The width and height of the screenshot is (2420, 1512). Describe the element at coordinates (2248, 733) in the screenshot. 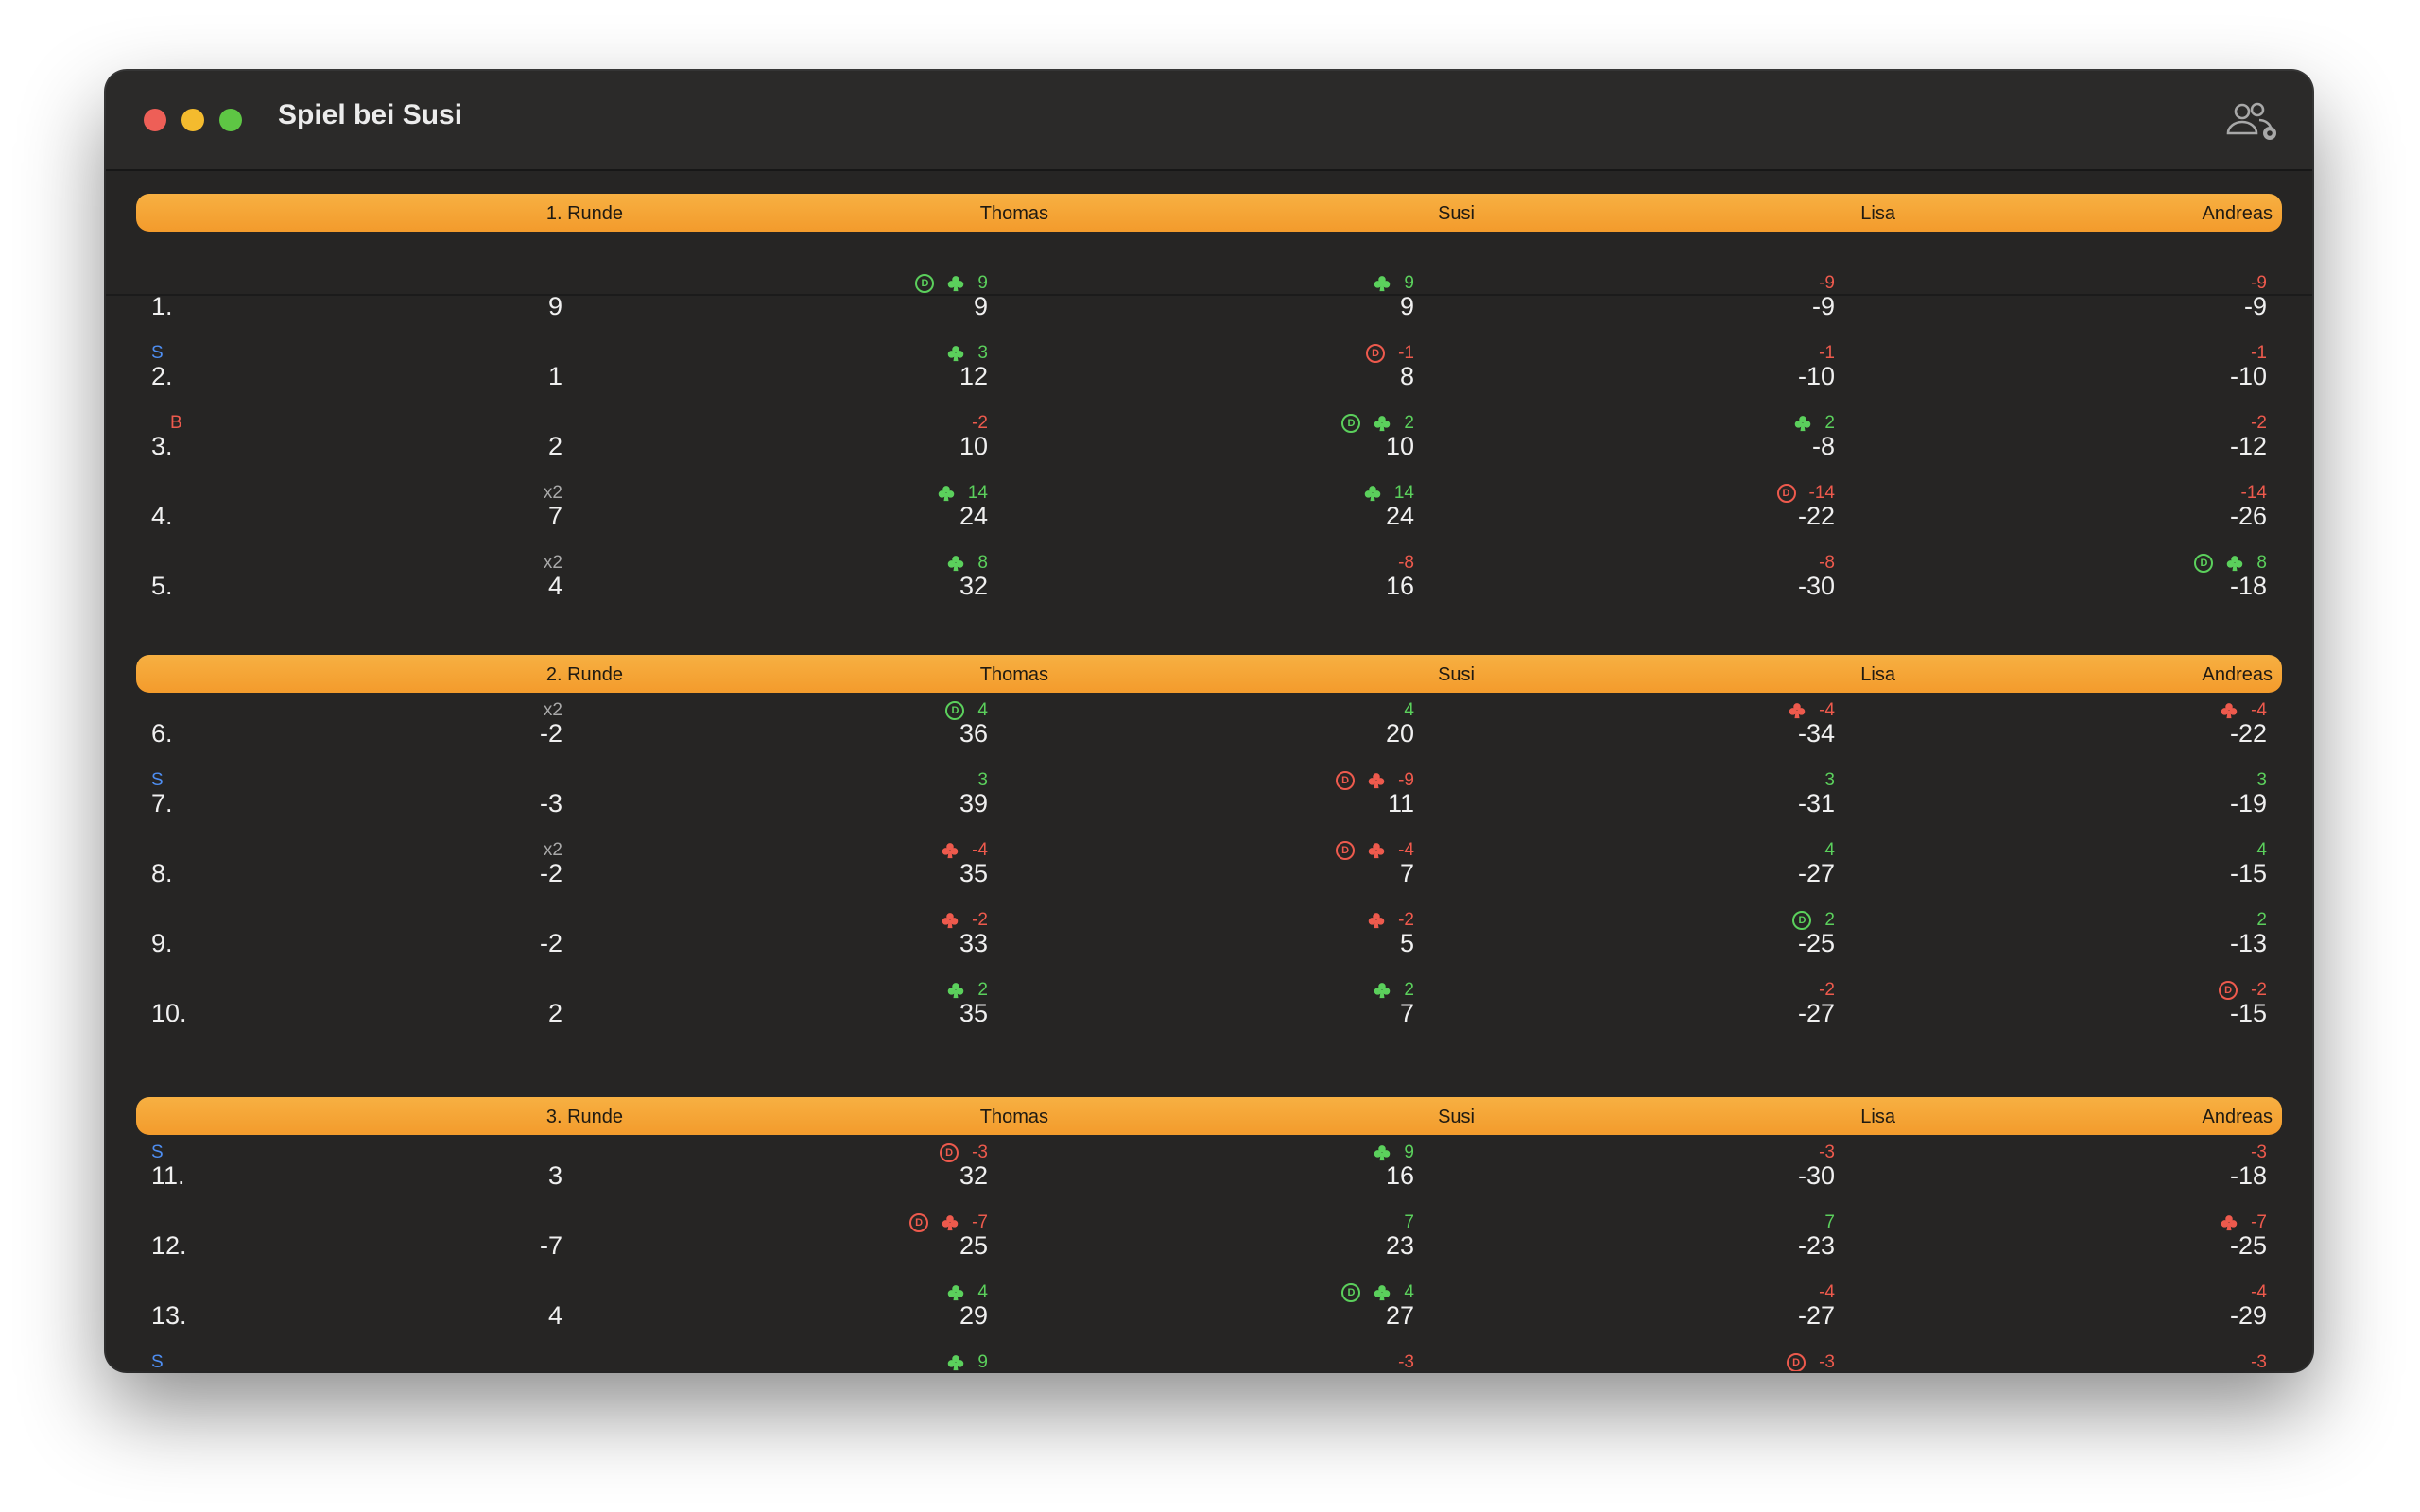

I see `score-total-andreas: -22` at that location.